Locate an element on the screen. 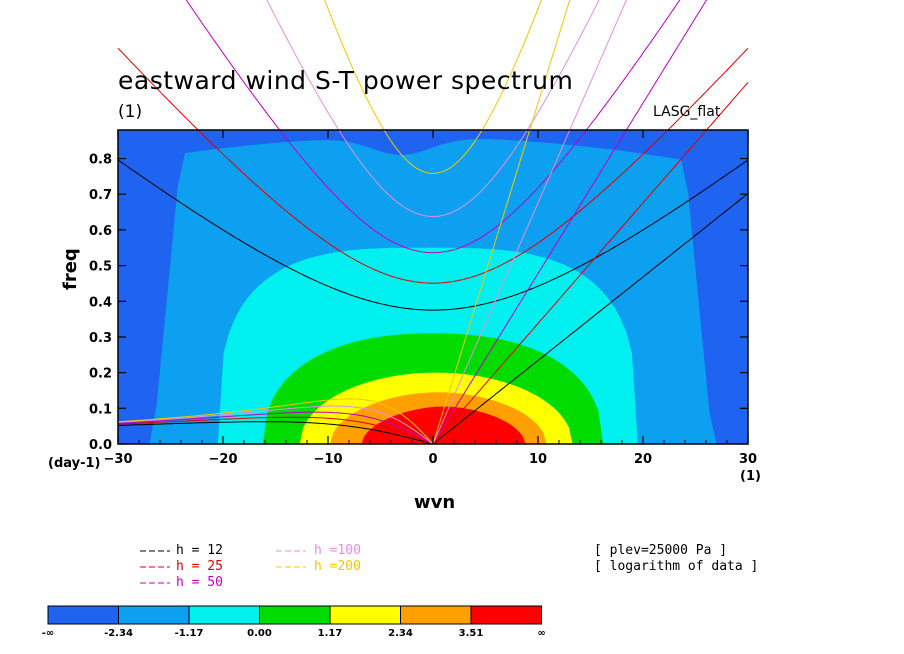 This screenshot has width=904, height=654. colorbar-label: ∞ is located at coordinates (541, 633).